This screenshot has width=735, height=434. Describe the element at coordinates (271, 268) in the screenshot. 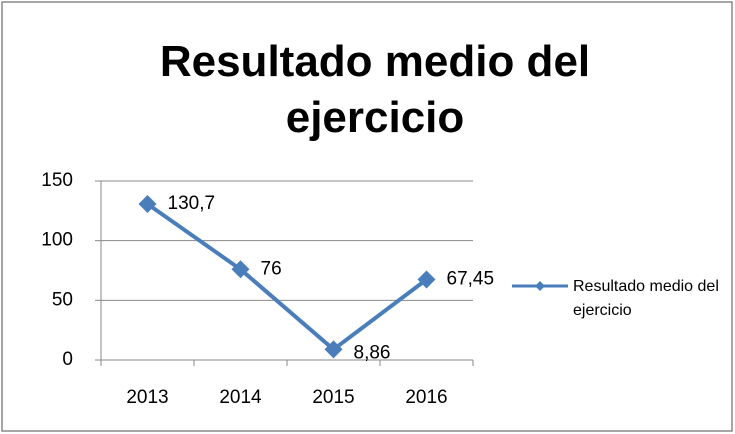

I see `data-label: 76` at that location.